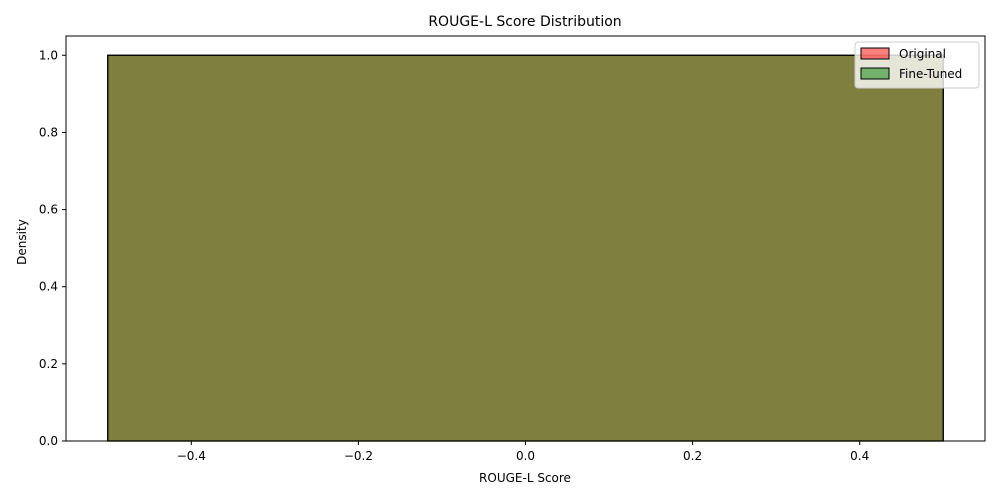  Describe the element at coordinates (48, 441) in the screenshot. I see `y-tick-label: 0.0` at that location.